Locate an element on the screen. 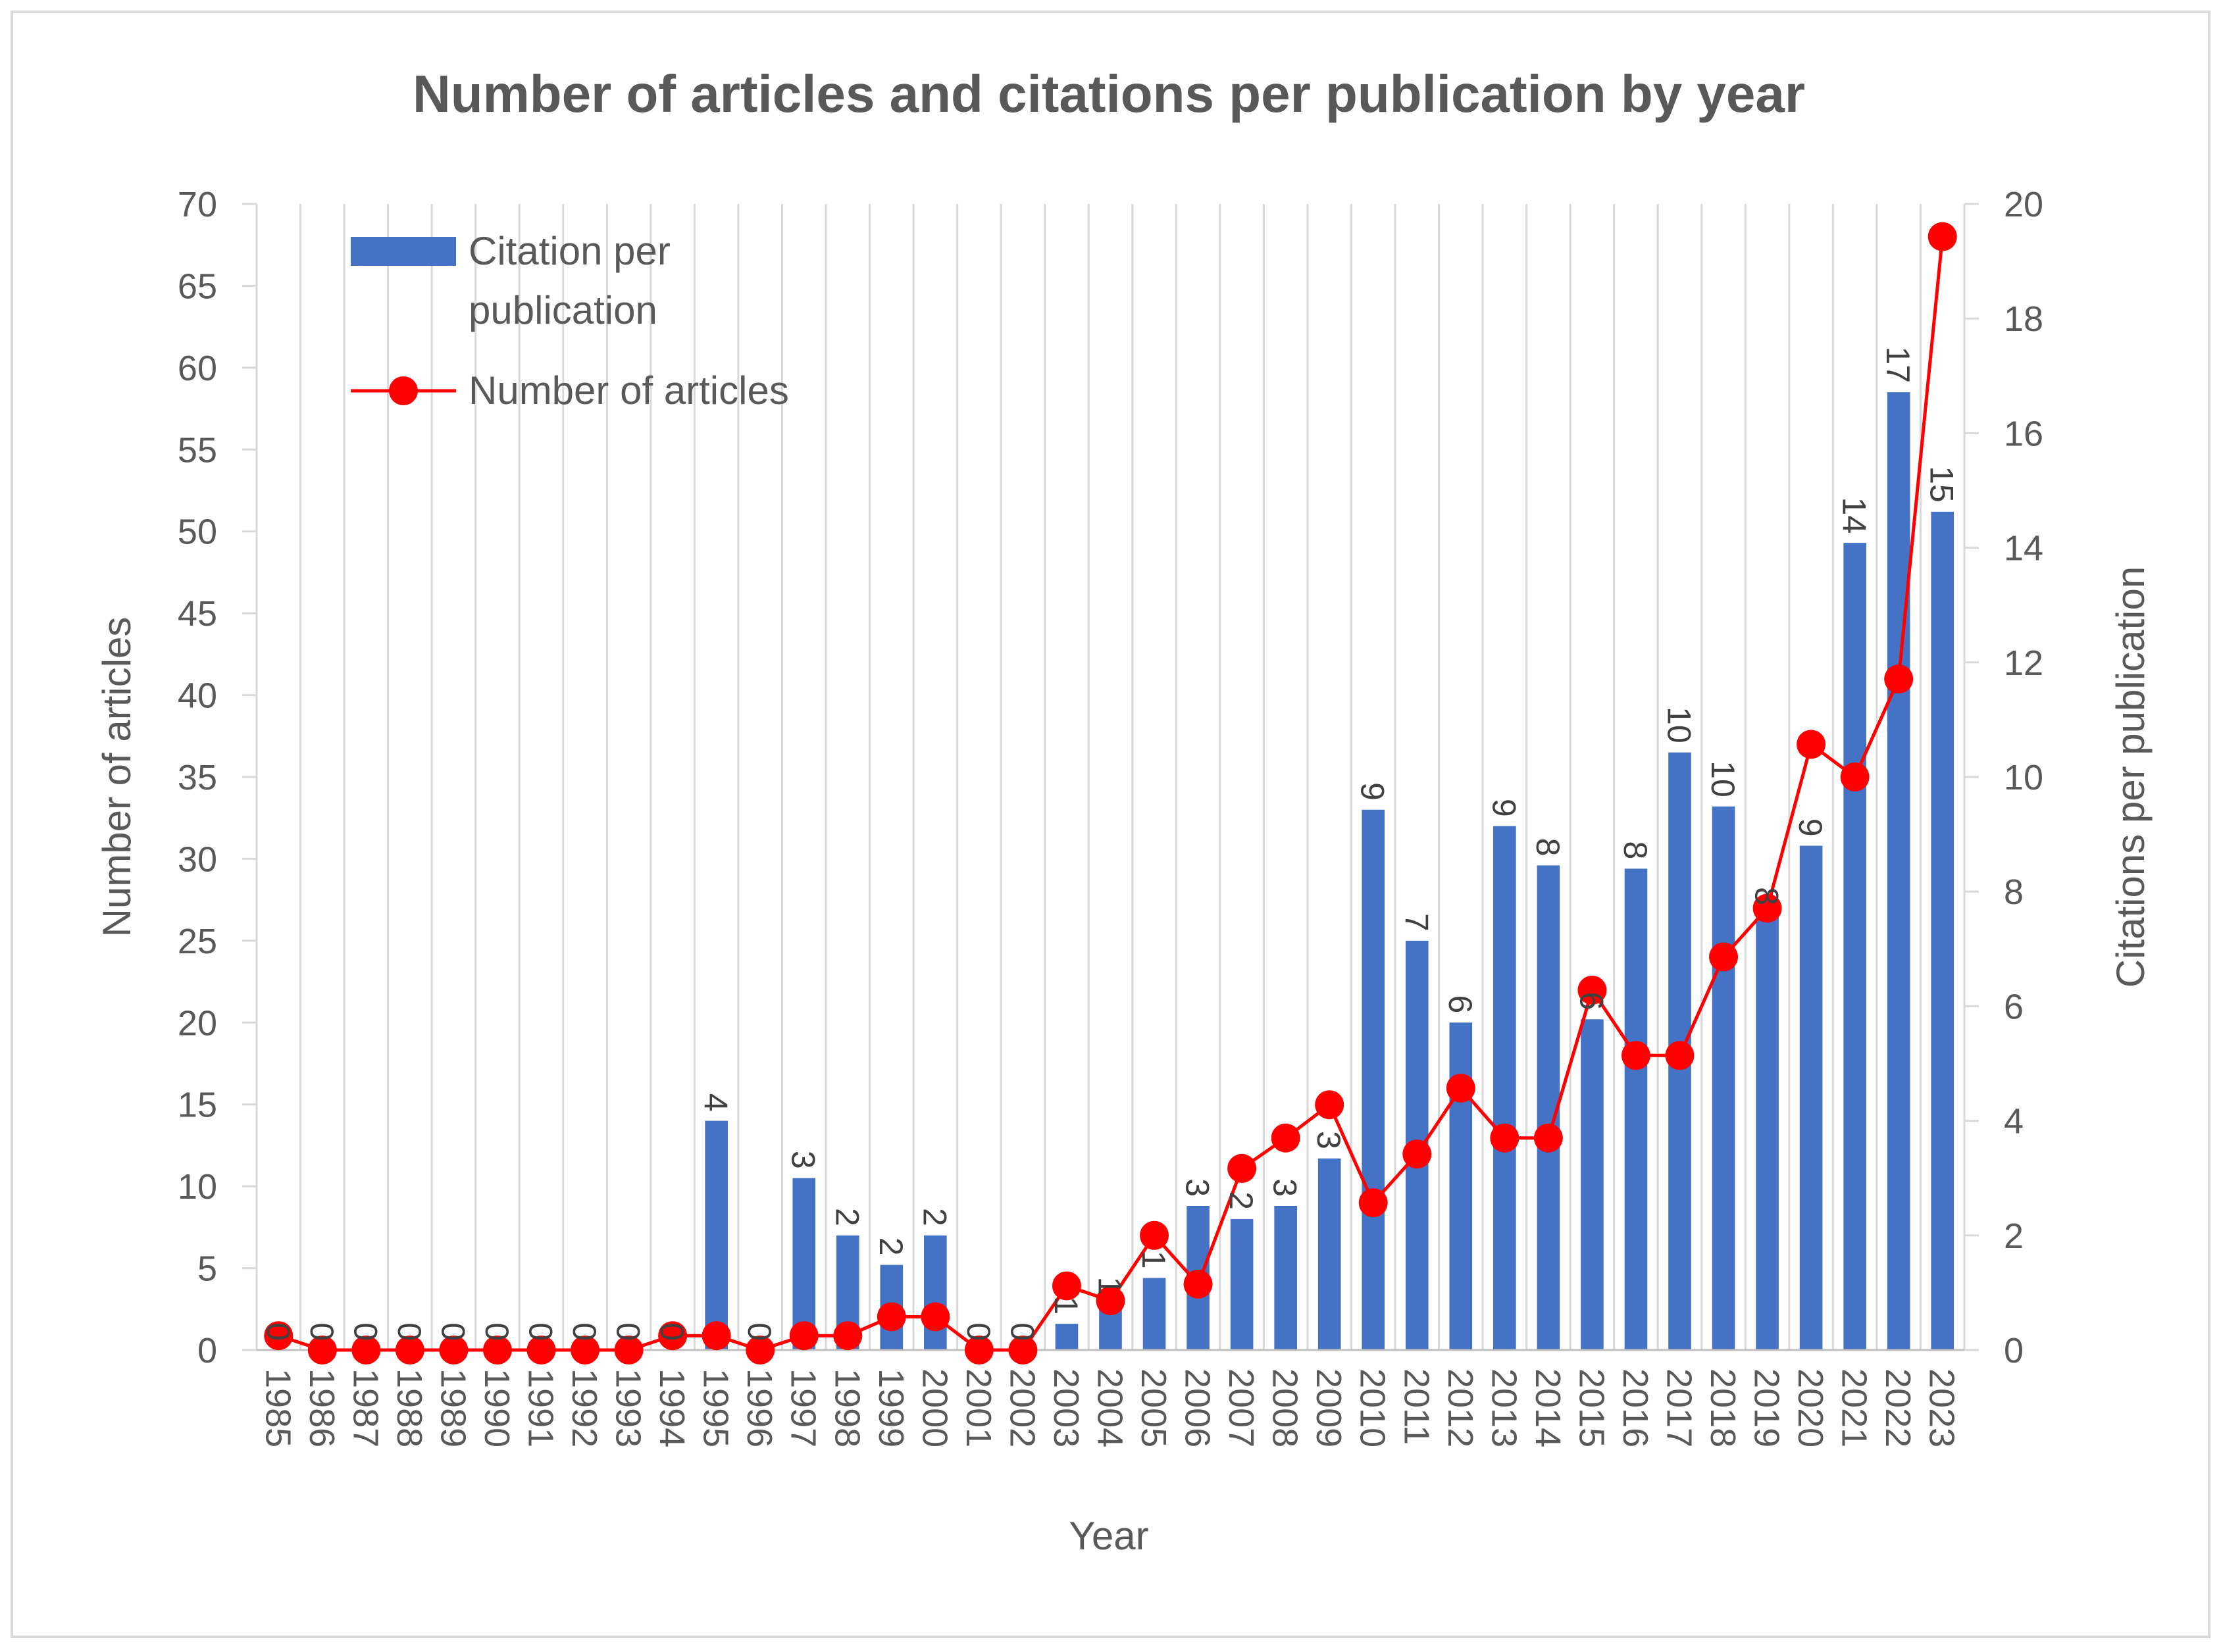 The image size is (2221, 1652). y-tick-label: 15 is located at coordinates (197, 1106).